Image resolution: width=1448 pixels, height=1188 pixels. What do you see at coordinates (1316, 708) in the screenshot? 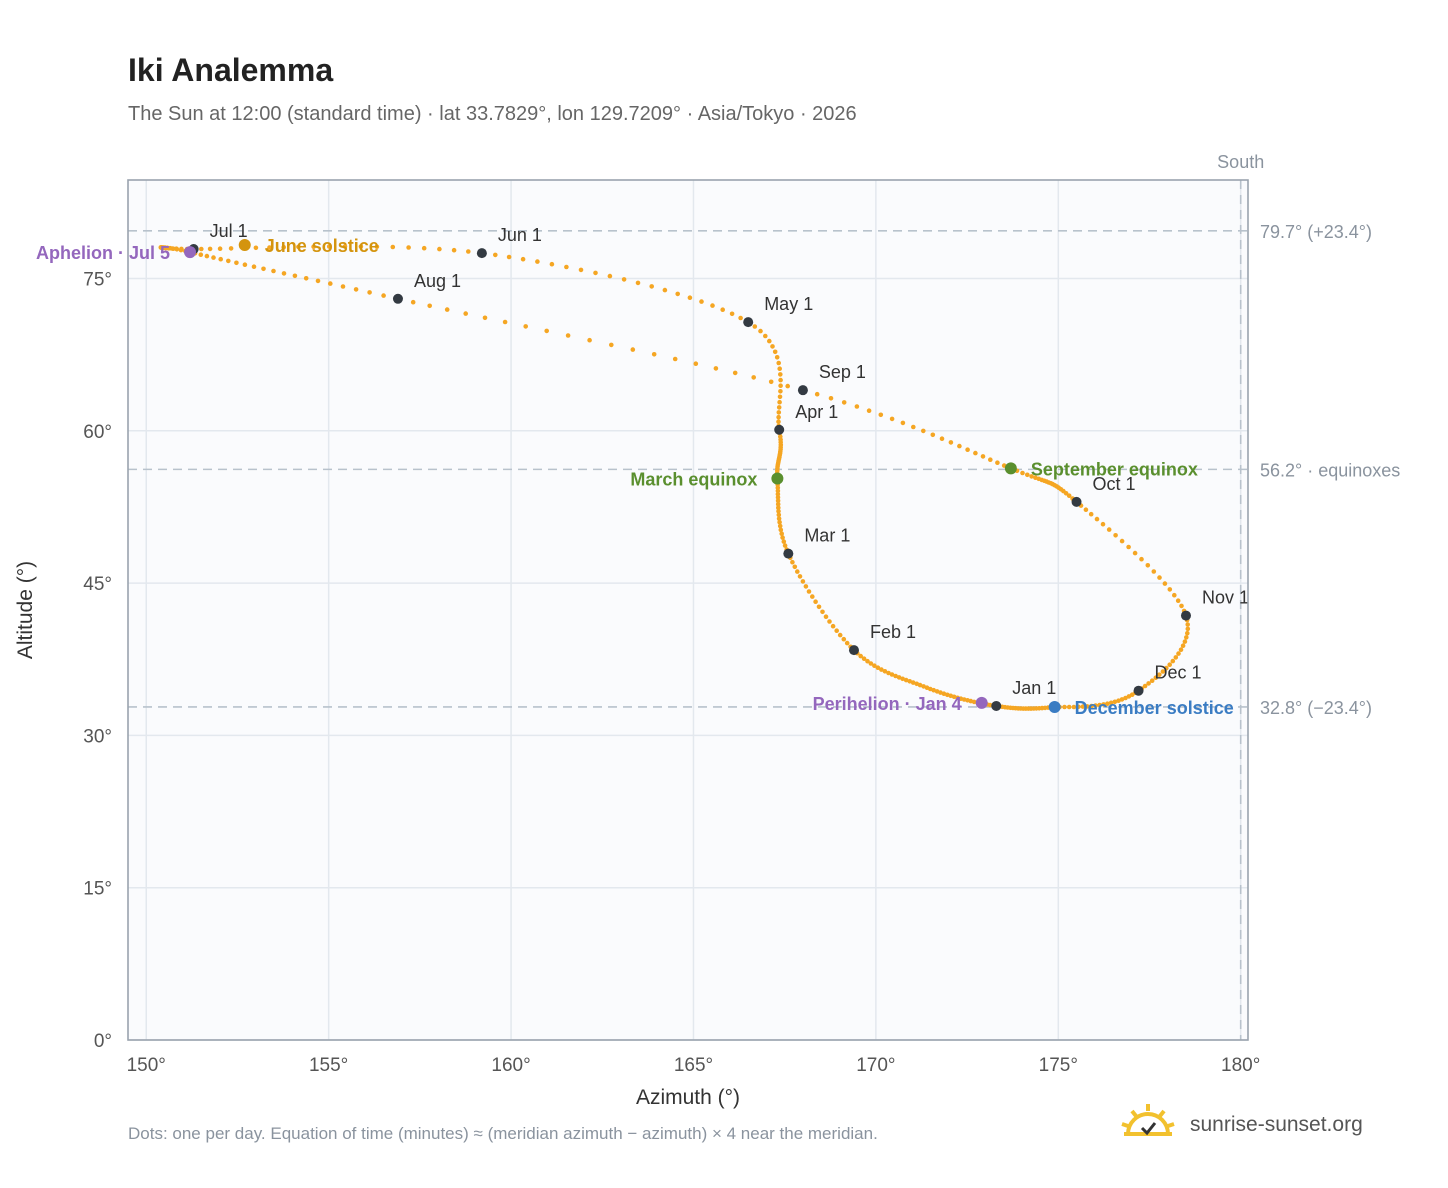
I see `reference-line-label: 32.8° (−23.4°)` at bounding box center [1316, 708].